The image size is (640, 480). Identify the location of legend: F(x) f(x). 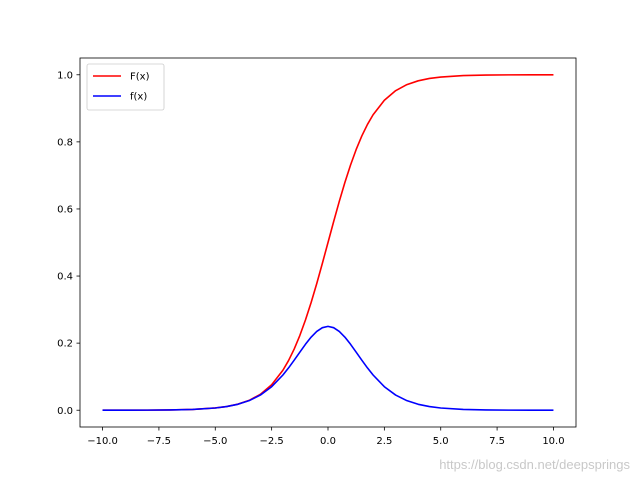
(125, 87).